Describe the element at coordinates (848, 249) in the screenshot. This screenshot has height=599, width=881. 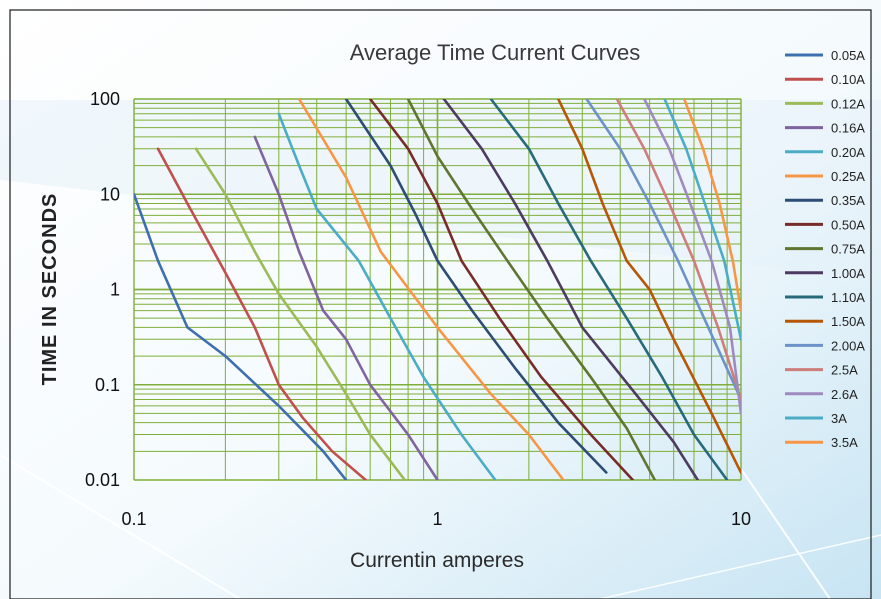
I see `legend-label: 0.75A` at that location.